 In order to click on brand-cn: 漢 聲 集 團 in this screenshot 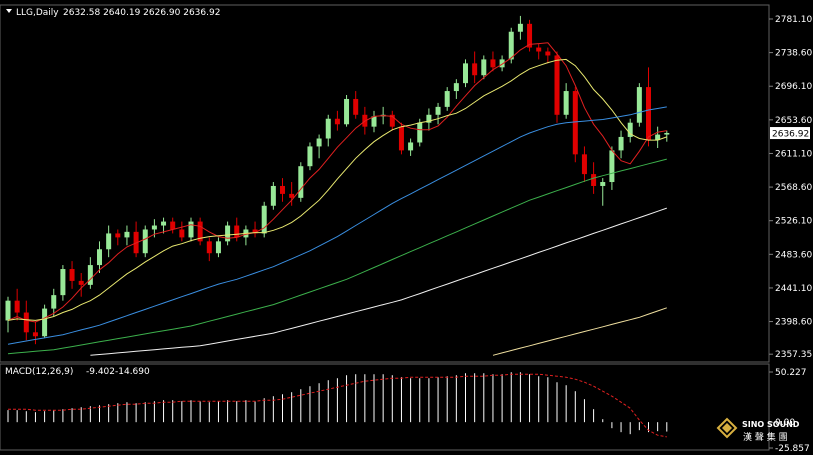, I will do `click(765, 437)`.